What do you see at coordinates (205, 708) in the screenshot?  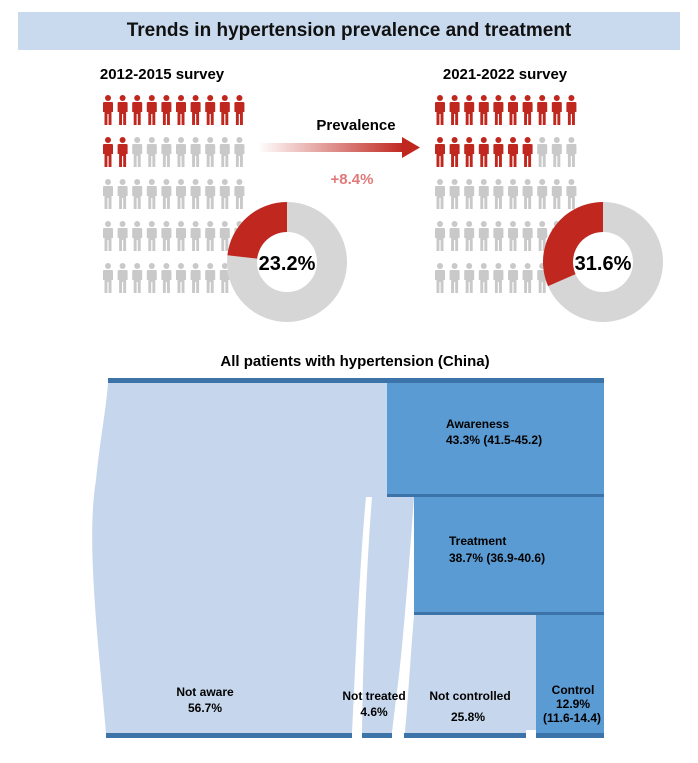 I see `not-aware-value: 56.7%` at bounding box center [205, 708].